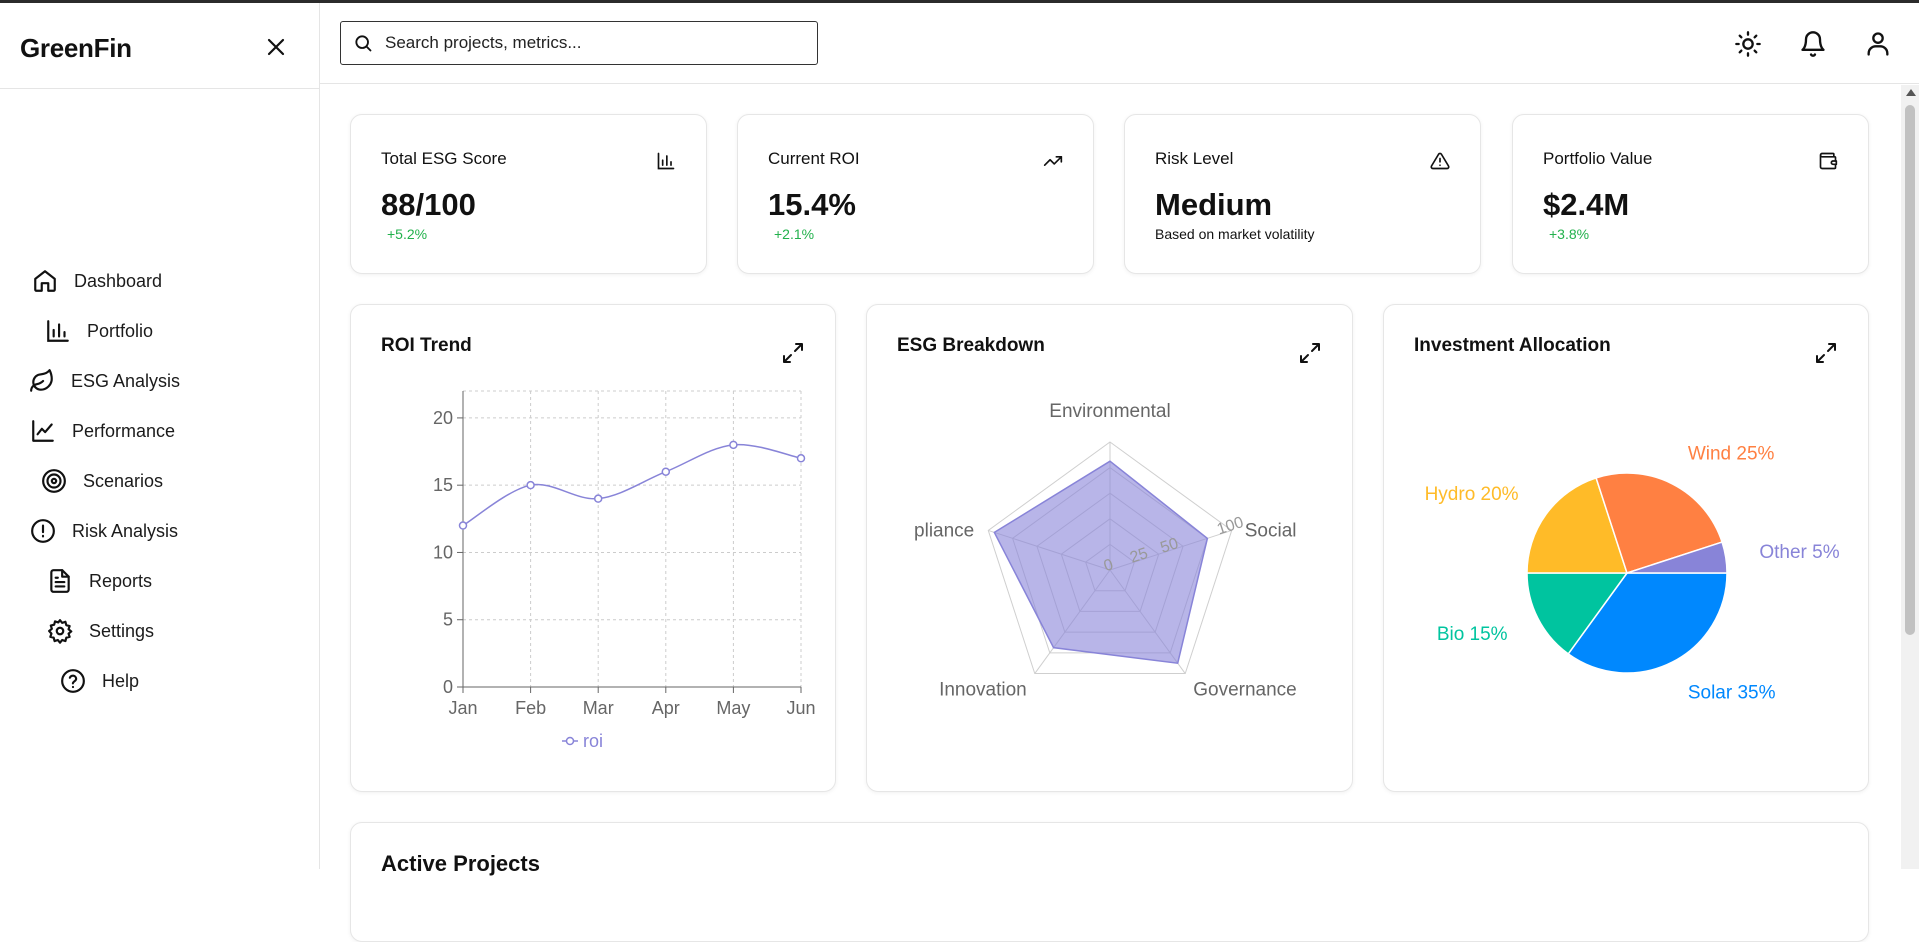 This screenshot has width=1919, height=942. What do you see at coordinates (120, 330) in the screenshot?
I see `sidebar-item-label: Portfolio` at bounding box center [120, 330].